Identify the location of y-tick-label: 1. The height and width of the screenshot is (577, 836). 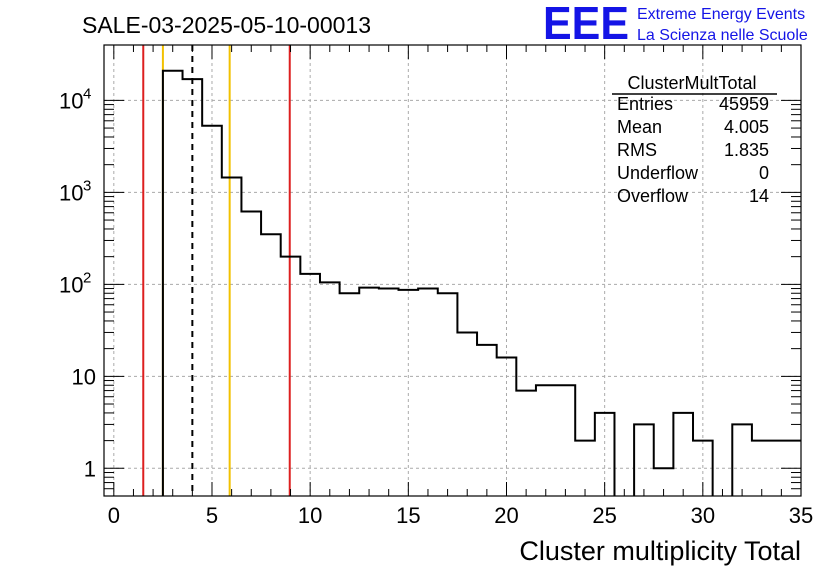
(90, 468).